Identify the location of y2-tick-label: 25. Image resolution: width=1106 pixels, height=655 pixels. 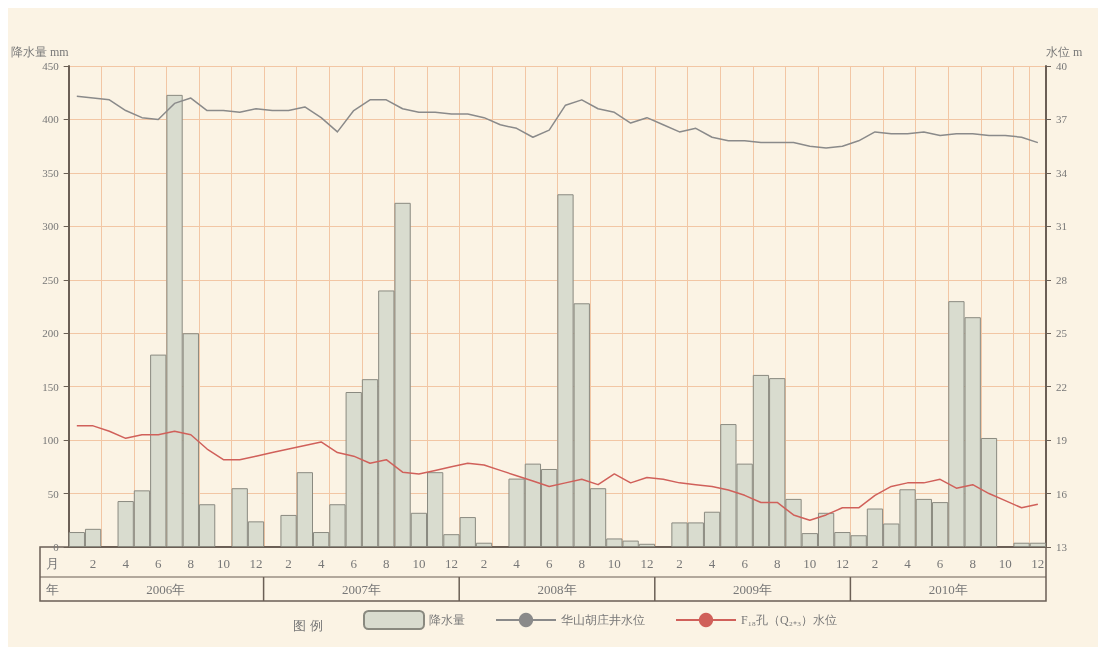
(1062, 333).